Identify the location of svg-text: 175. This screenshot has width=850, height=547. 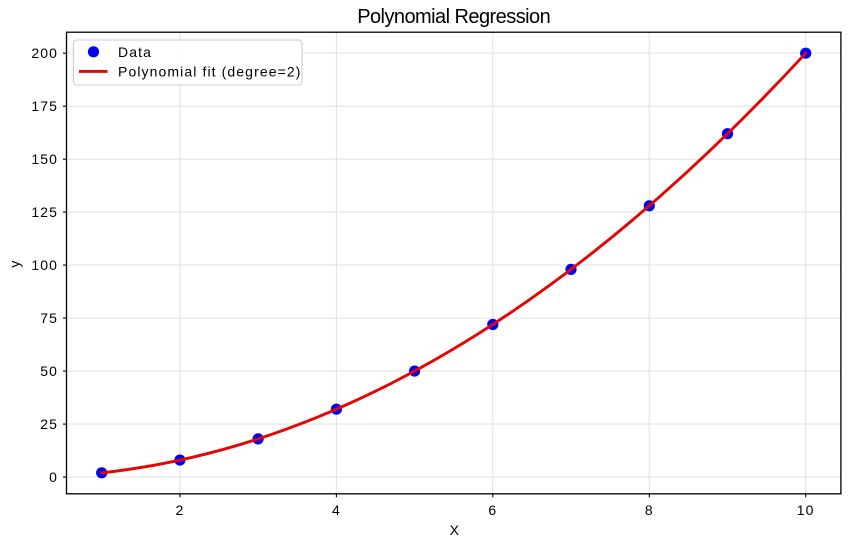
(44, 106).